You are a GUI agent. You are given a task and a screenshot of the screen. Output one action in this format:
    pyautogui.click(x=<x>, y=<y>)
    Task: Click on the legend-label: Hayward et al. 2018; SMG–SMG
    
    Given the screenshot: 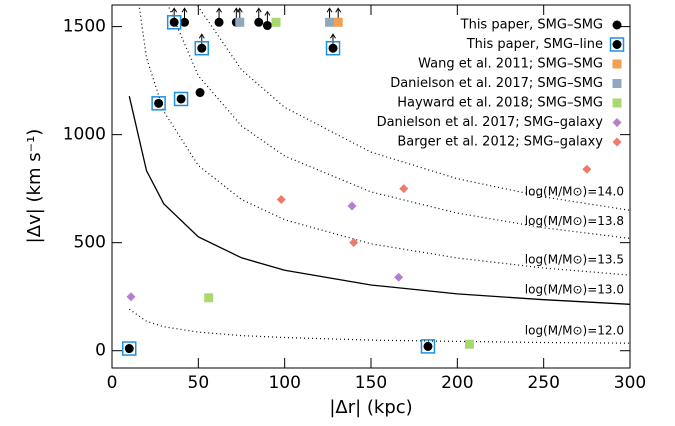 What is the action you would take?
    pyautogui.click(x=500, y=103)
    